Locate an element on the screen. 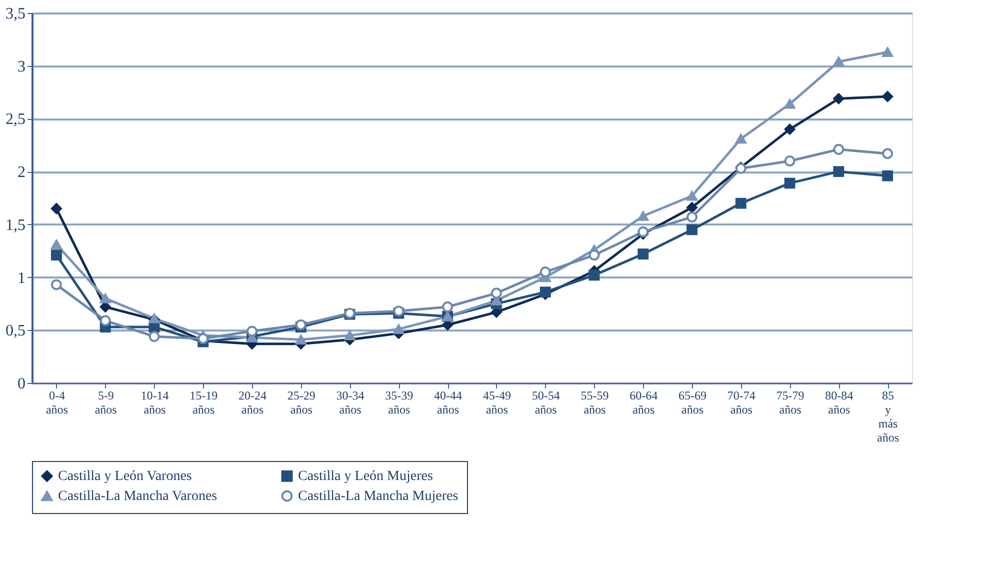  x-tick-label: 35-39 años is located at coordinates (399, 402).